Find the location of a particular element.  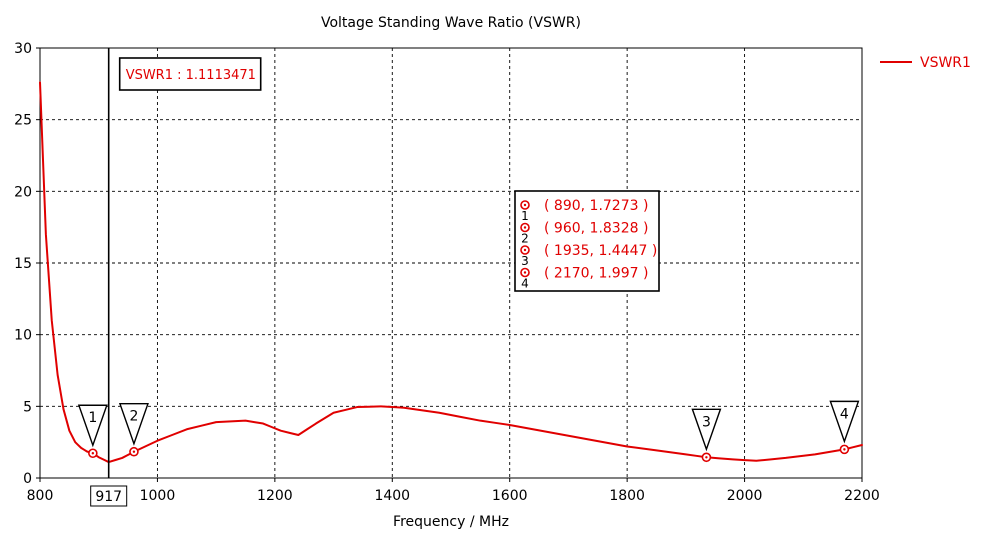

marker-table-value: ( 890, 1.7273 ) is located at coordinates (596, 206).